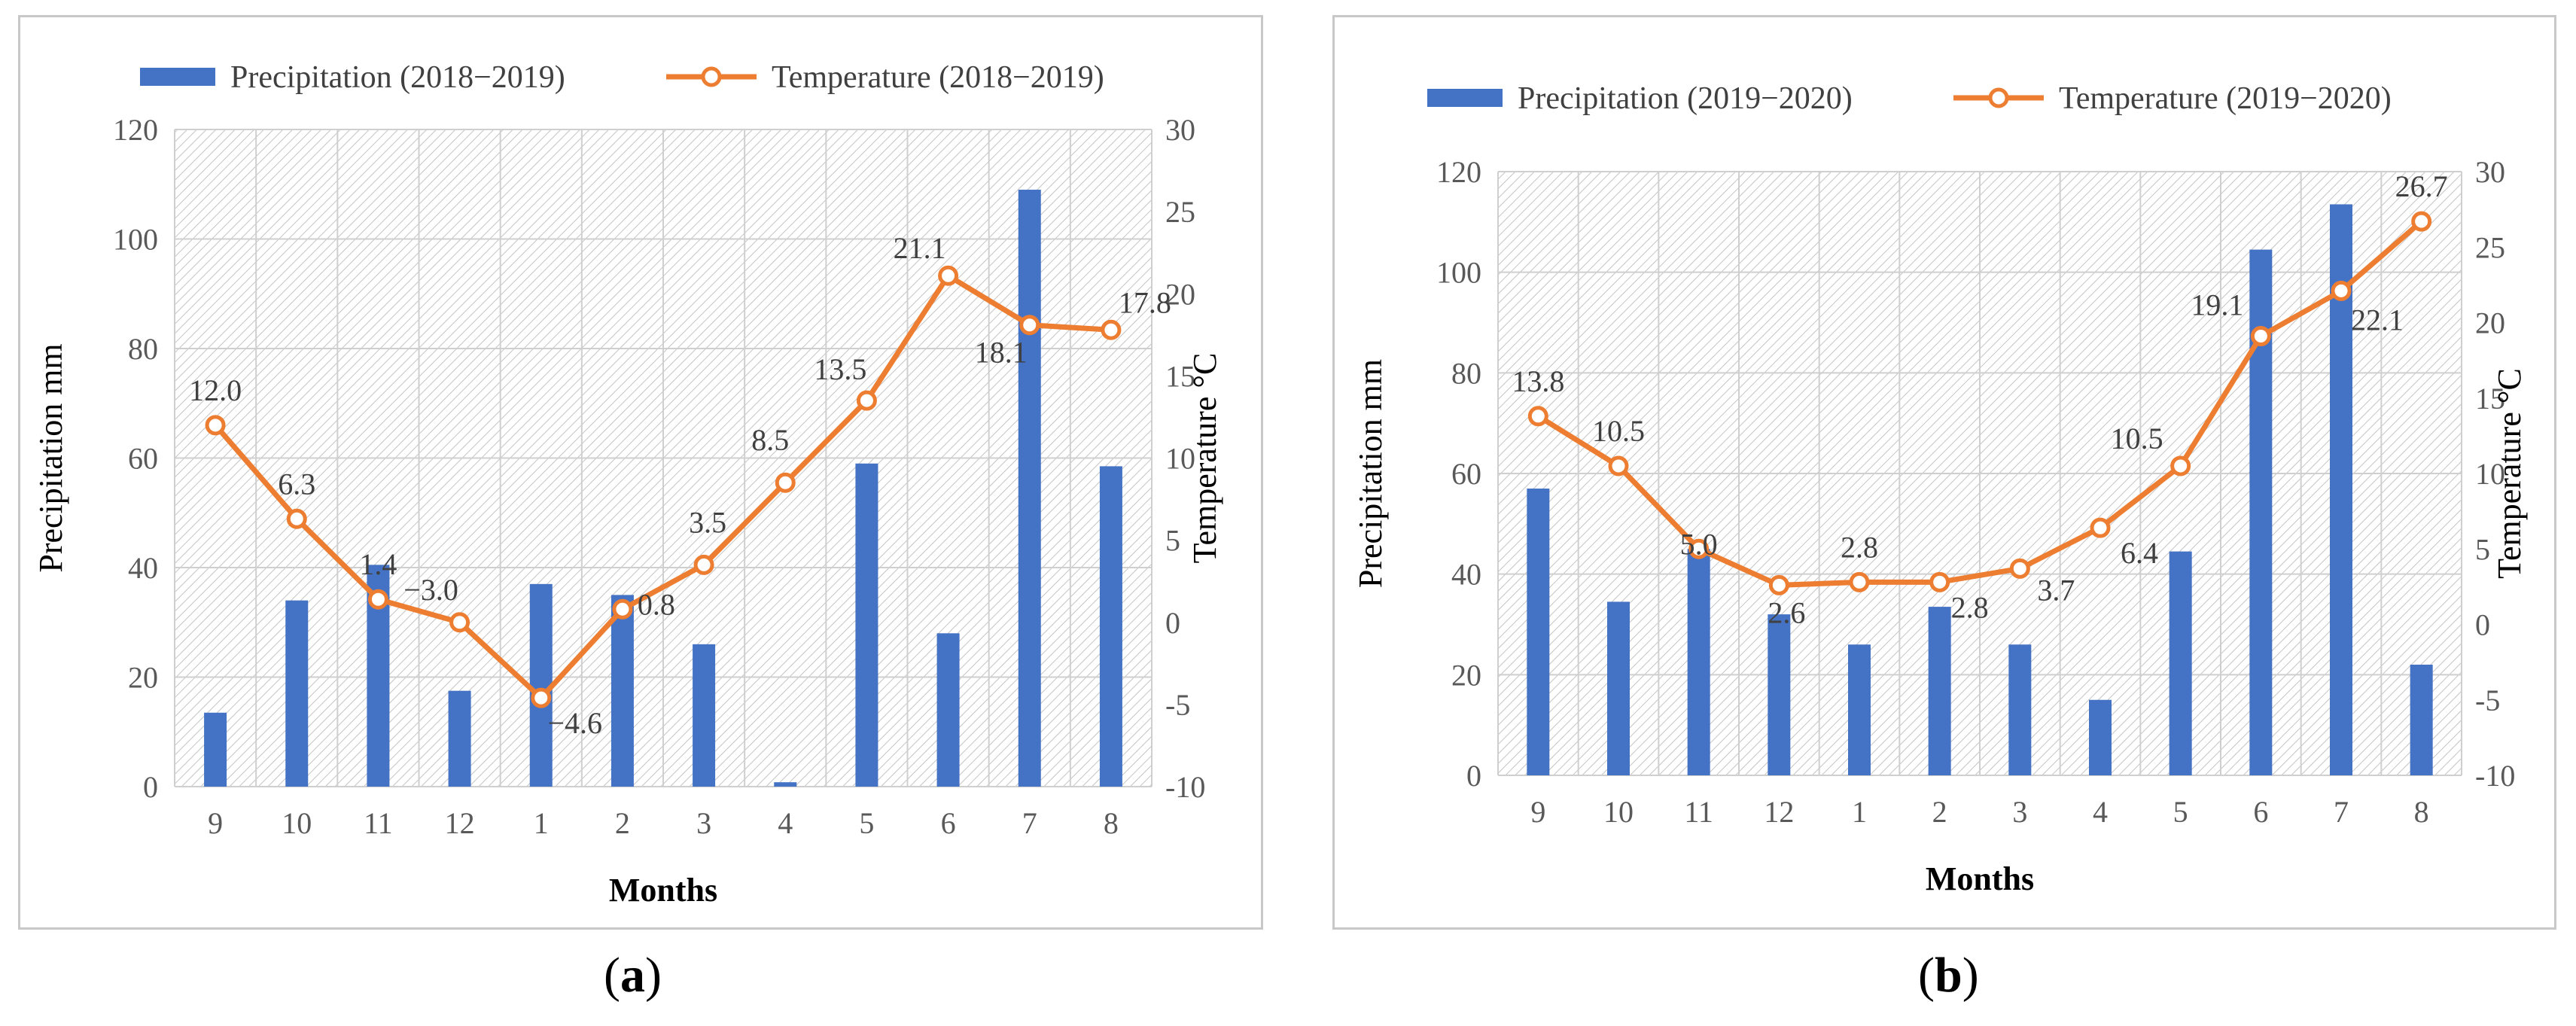 The image size is (2576, 1026). I want to click on temperature-line, so click(1980, 403).